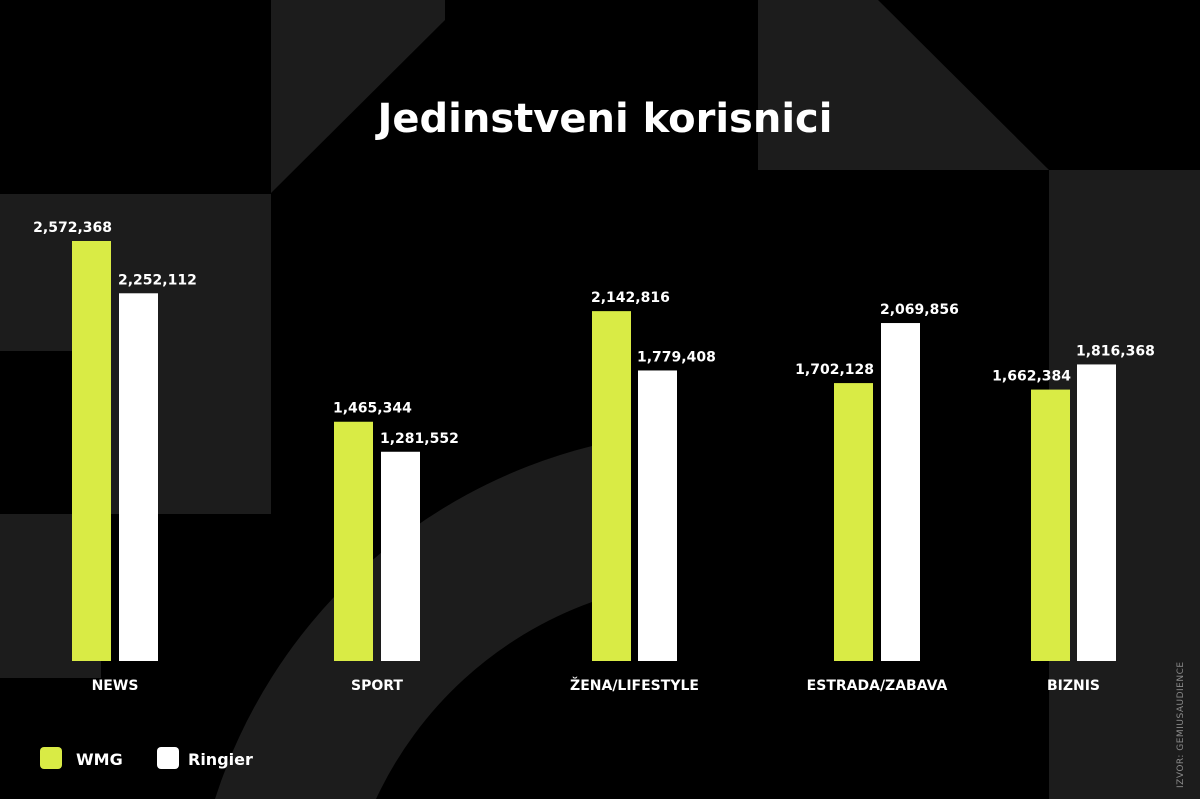  Describe the element at coordinates (676, 357) in the screenshot. I see `value-label-ringier-2: 1,779,408` at that location.